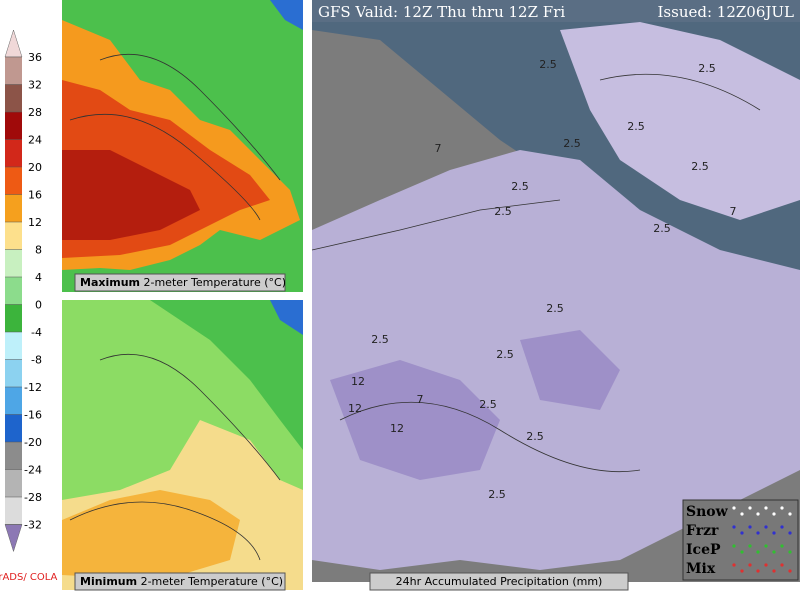  What do you see at coordinates (38, 305) in the screenshot?
I see `colorbar-label: 0` at bounding box center [38, 305].